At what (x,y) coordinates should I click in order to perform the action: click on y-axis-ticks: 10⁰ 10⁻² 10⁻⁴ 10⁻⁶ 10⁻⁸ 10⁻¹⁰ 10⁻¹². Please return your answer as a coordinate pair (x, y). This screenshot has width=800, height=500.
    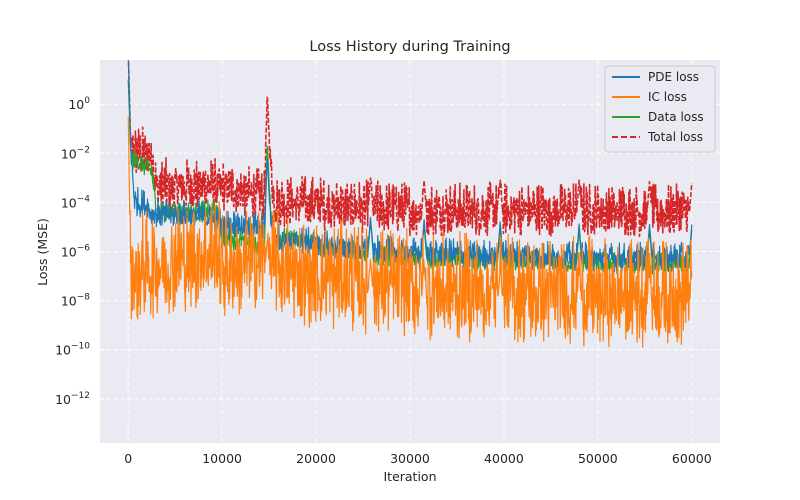
    Looking at the image, I should click on (72, 251).